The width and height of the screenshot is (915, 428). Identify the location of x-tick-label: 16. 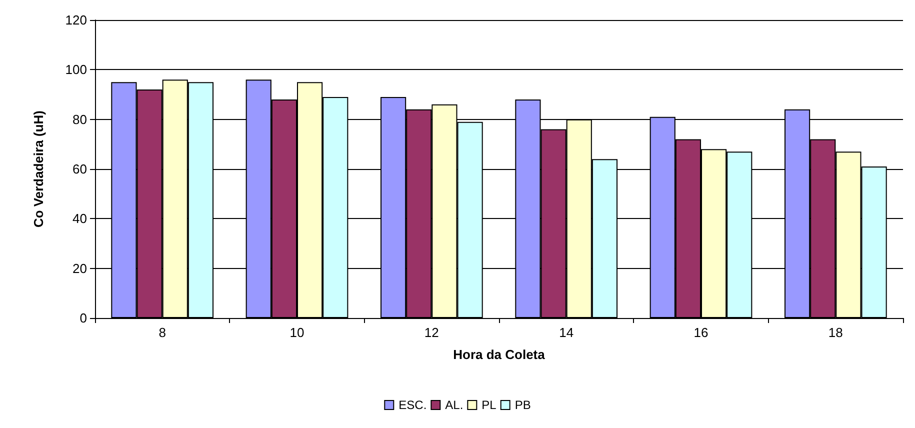
(701, 332).